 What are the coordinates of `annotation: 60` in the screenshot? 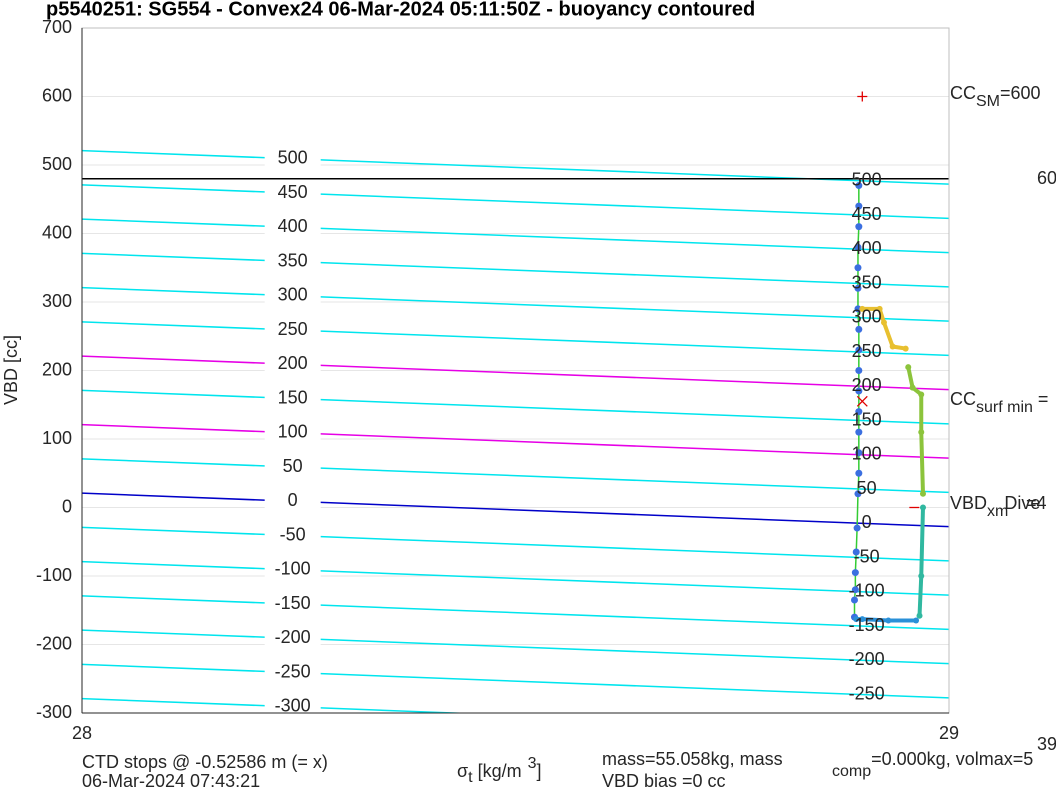 It's located at (1046, 178).